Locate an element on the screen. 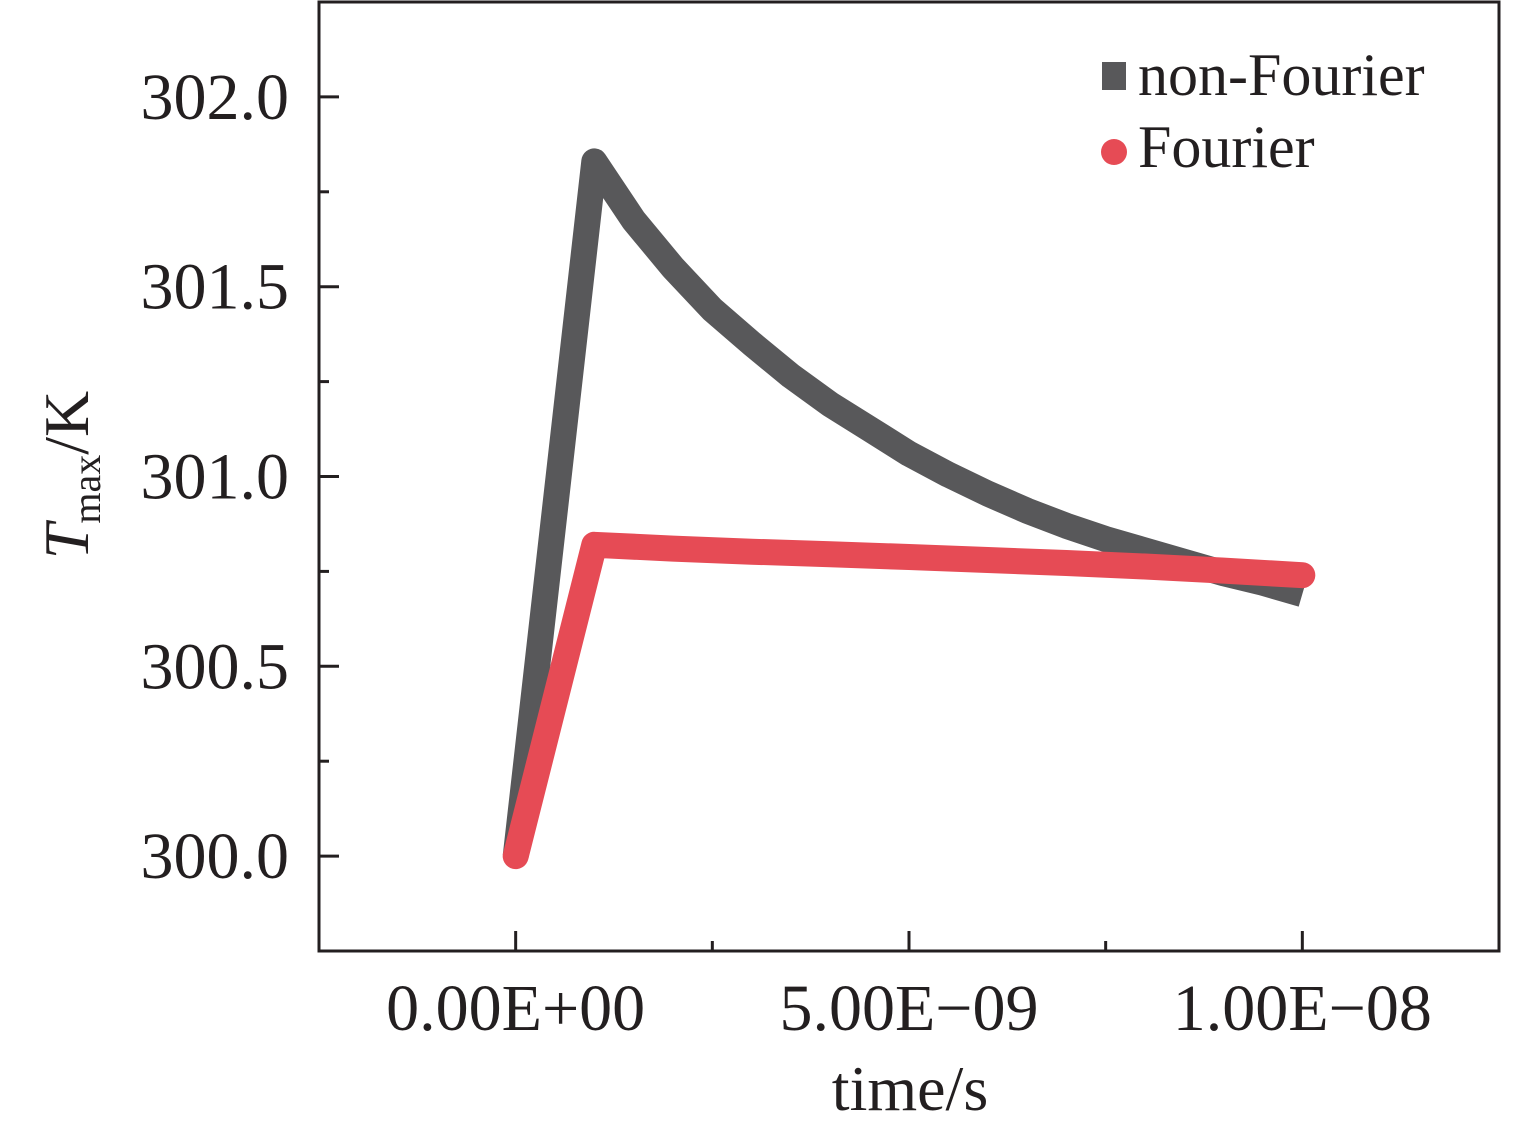  x-tick-label: 5.00E−09 is located at coordinates (908, 1008).